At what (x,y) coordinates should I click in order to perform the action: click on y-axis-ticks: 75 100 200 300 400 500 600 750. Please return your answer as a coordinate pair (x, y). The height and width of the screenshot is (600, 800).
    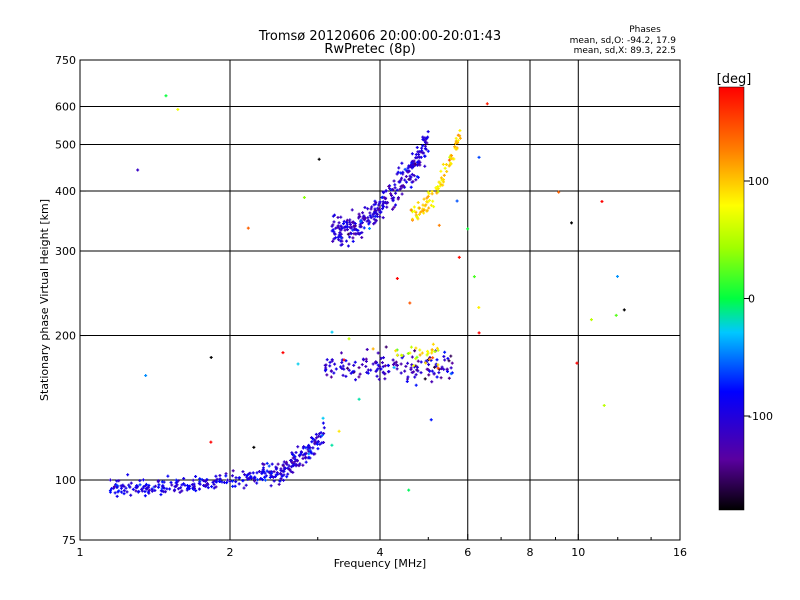
    Looking at the image, I should click on (70, 300).